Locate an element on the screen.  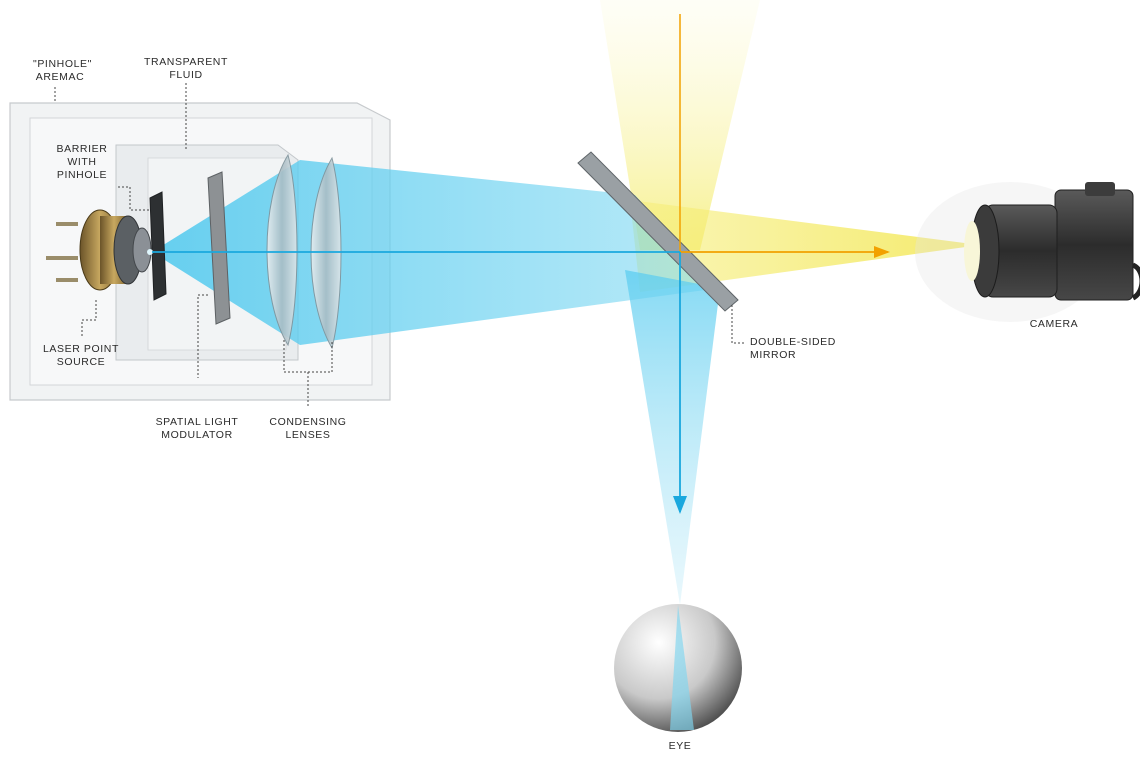
mirror-icon is located at coordinates (658, 231).